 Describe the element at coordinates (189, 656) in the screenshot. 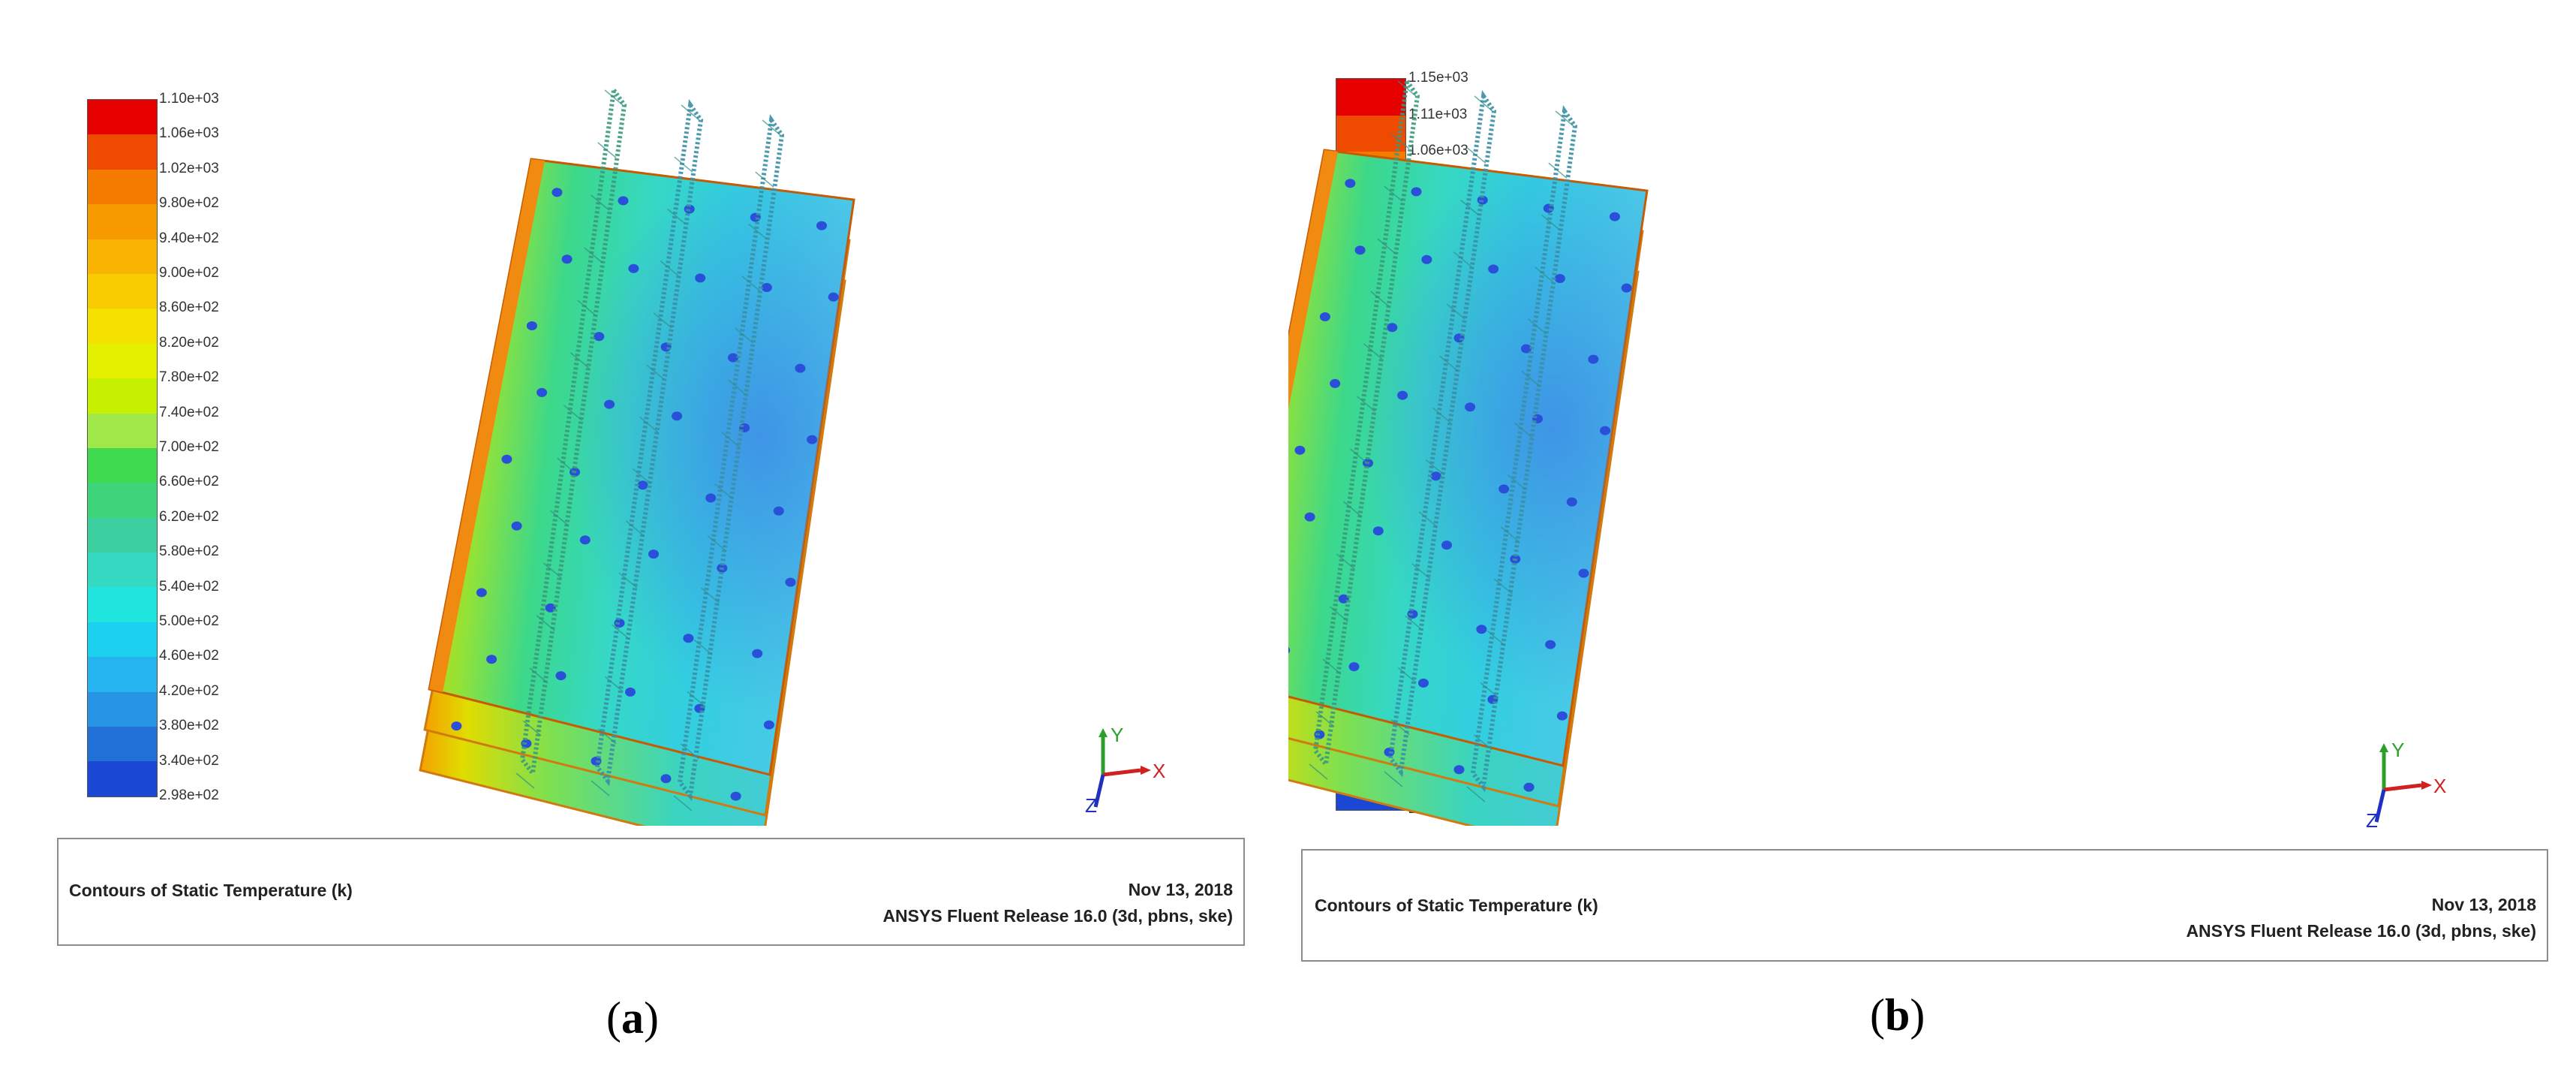

I see `colorbar-tick-label: 4.60e+02` at that location.